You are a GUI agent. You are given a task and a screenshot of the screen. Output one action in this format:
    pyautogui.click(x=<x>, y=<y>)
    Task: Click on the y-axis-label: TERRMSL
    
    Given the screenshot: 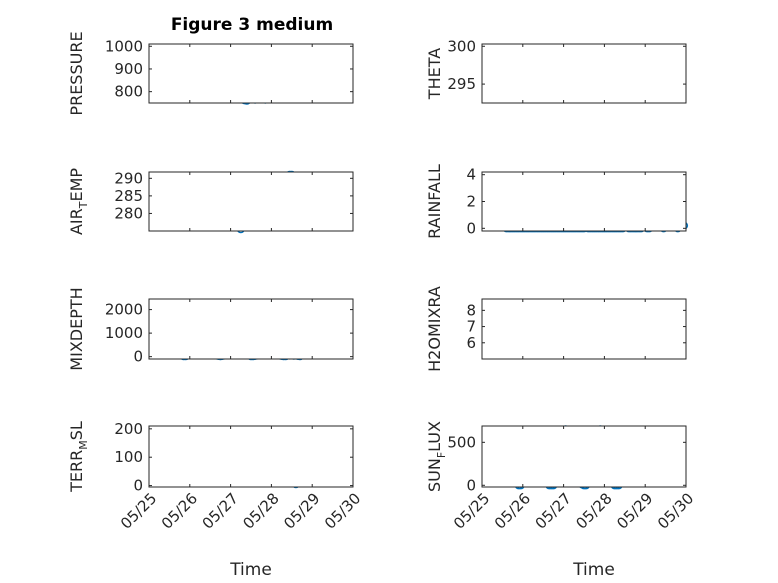 What is the action you would take?
    pyautogui.click(x=78, y=457)
    